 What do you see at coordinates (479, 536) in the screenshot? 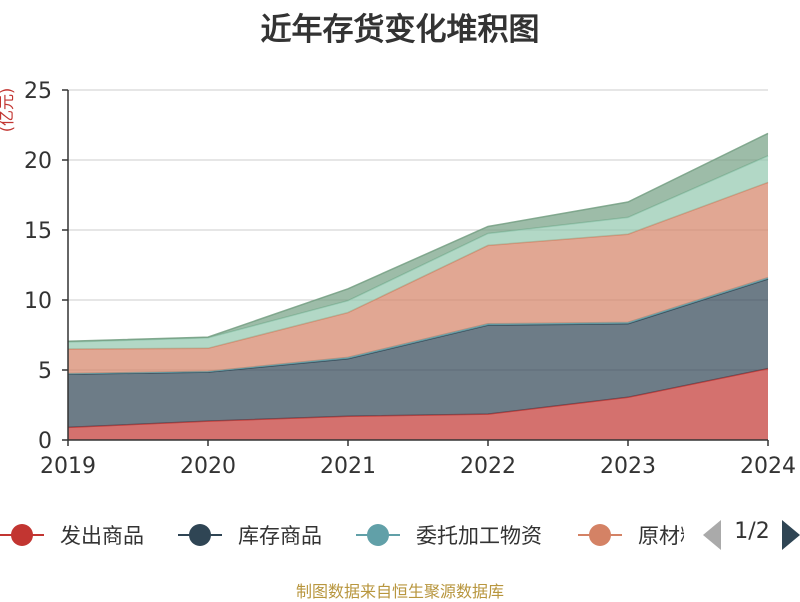
I see `legend-label: 委托加工物资` at bounding box center [479, 536].